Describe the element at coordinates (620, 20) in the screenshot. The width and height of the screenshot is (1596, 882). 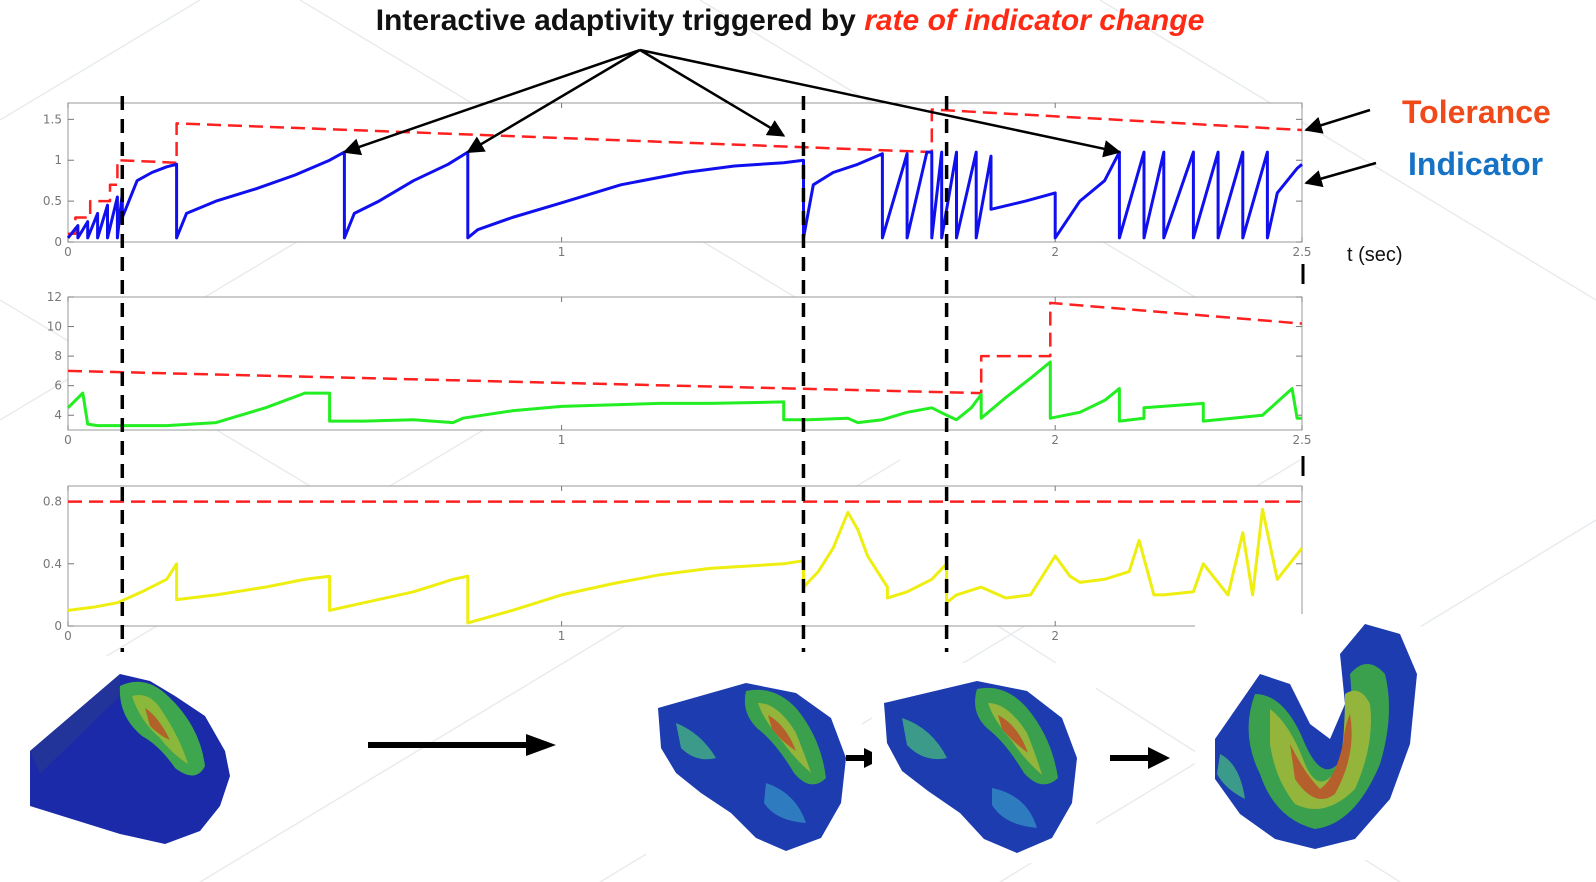
I see `headline-prefix: Interactive adaptivity triggered by` at that location.